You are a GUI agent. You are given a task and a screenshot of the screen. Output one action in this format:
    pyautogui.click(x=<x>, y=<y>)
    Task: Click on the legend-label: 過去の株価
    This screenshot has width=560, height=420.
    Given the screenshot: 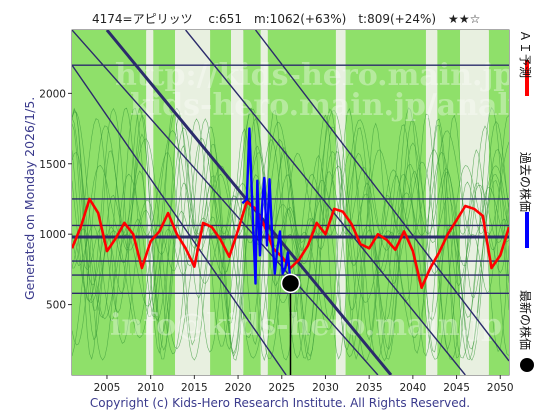 What is the action you would take?
    pyautogui.click(x=525, y=182)
    